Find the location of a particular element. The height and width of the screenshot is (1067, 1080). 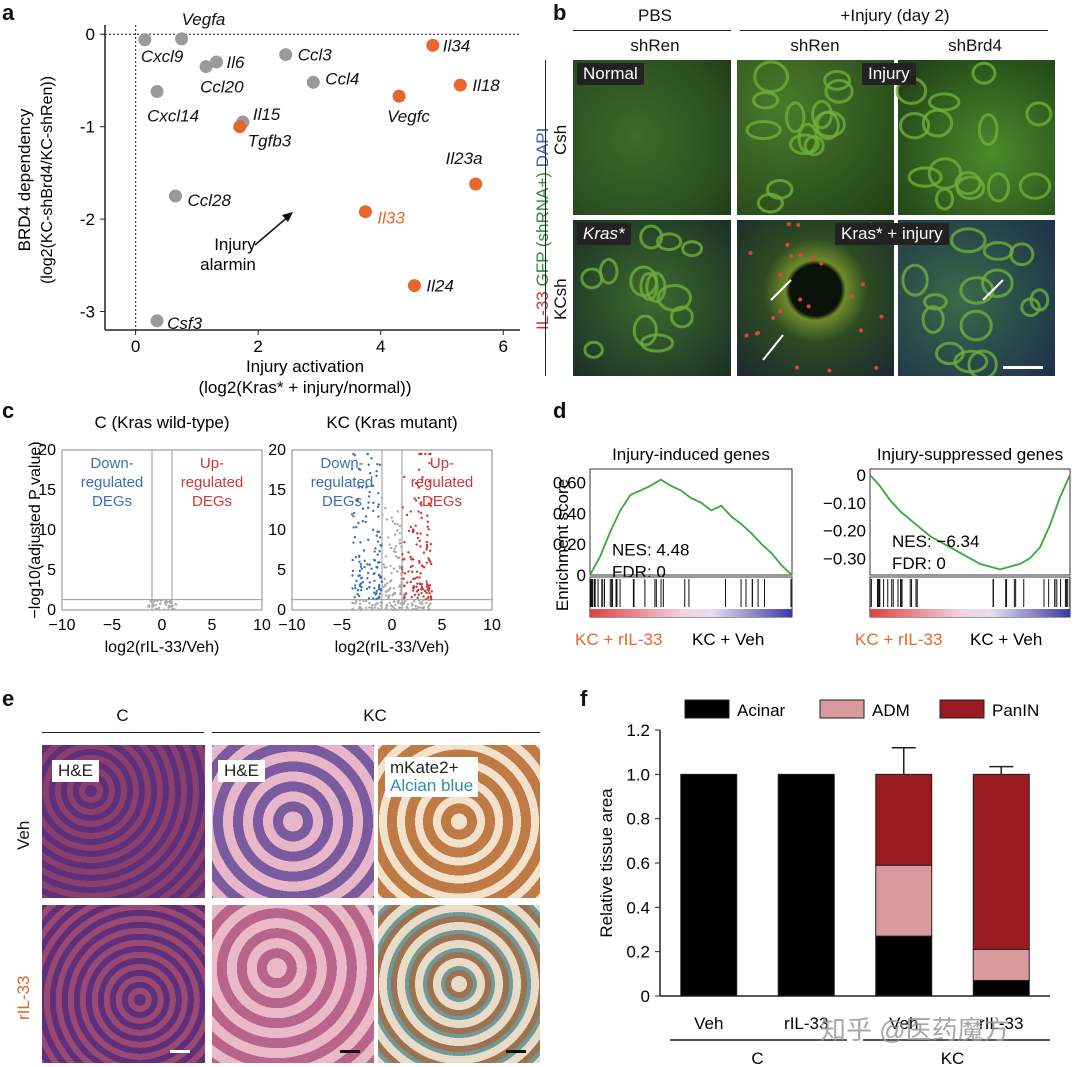

e-image-kc-ril33-mkate is located at coordinates (459, 984).